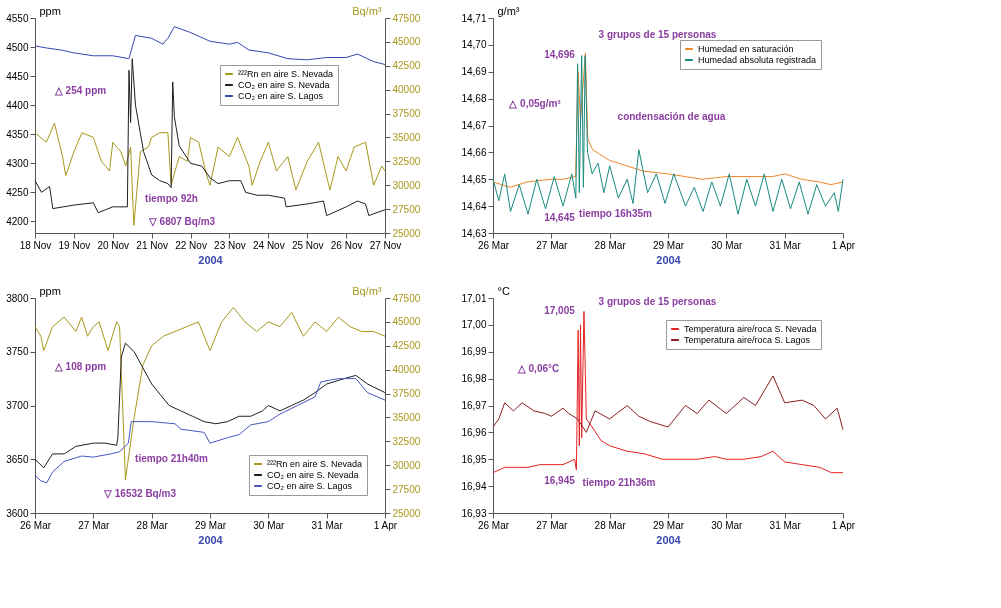 The image size is (1001, 608). Describe the element at coordinates (191, 245) in the screenshot. I see `x-tick-label: 22 Nov` at that location.